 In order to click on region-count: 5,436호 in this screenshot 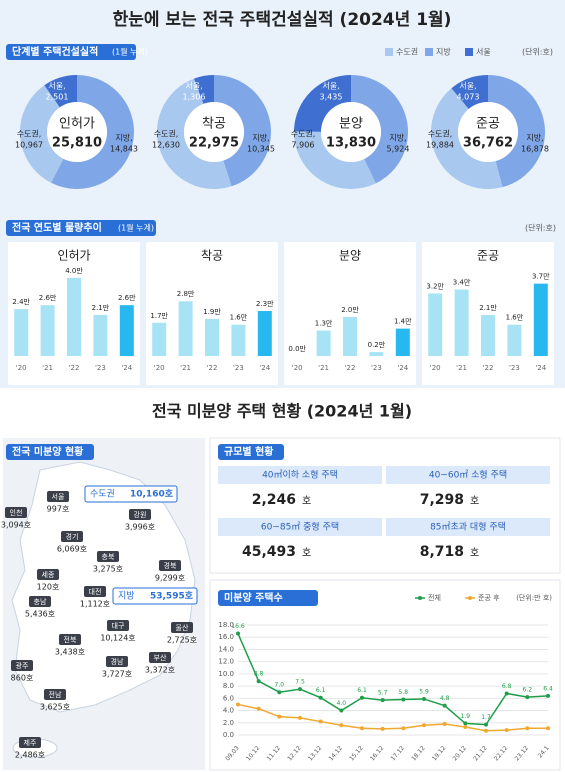, I will do `click(40, 614)`.